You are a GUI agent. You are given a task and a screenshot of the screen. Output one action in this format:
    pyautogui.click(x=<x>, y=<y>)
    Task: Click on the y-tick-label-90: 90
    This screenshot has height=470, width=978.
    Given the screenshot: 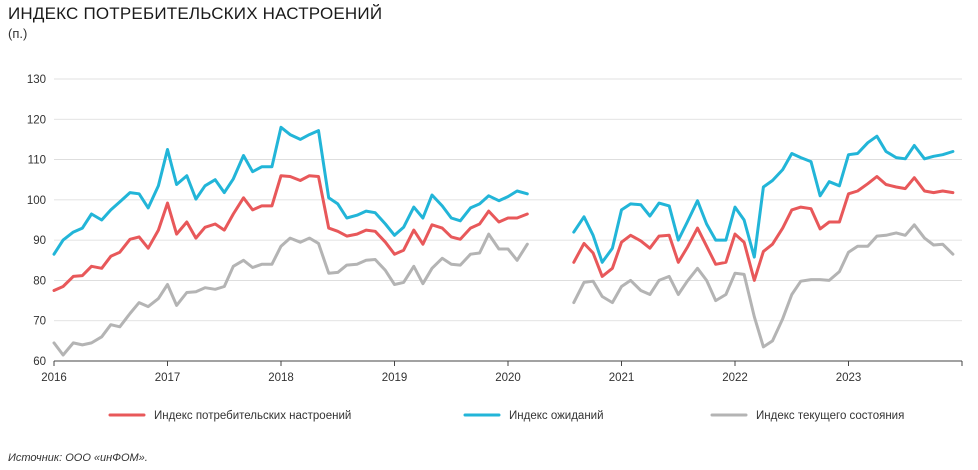 What is the action you would take?
    pyautogui.click(x=39, y=241)
    